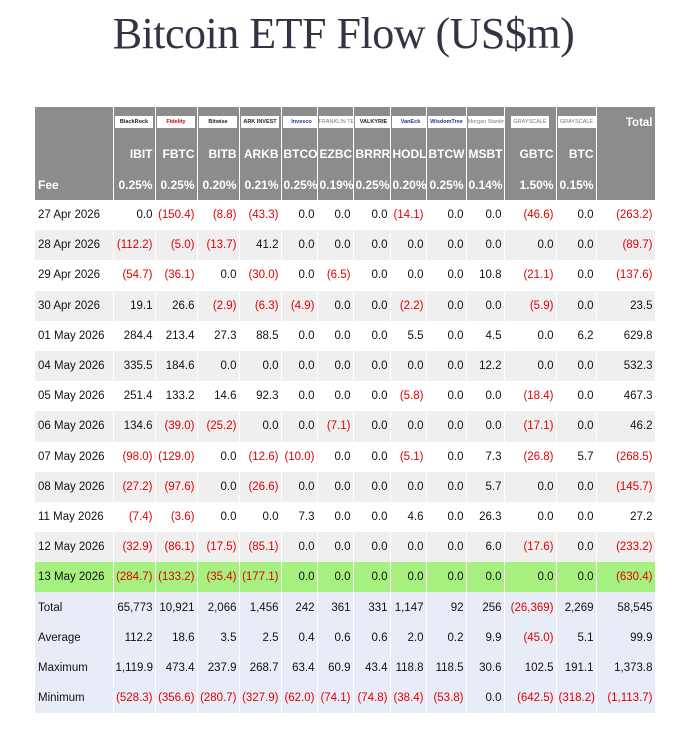 The width and height of the screenshot is (687, 731). I want to click on flow-value-ibit: (27.2), so click(134, 486).